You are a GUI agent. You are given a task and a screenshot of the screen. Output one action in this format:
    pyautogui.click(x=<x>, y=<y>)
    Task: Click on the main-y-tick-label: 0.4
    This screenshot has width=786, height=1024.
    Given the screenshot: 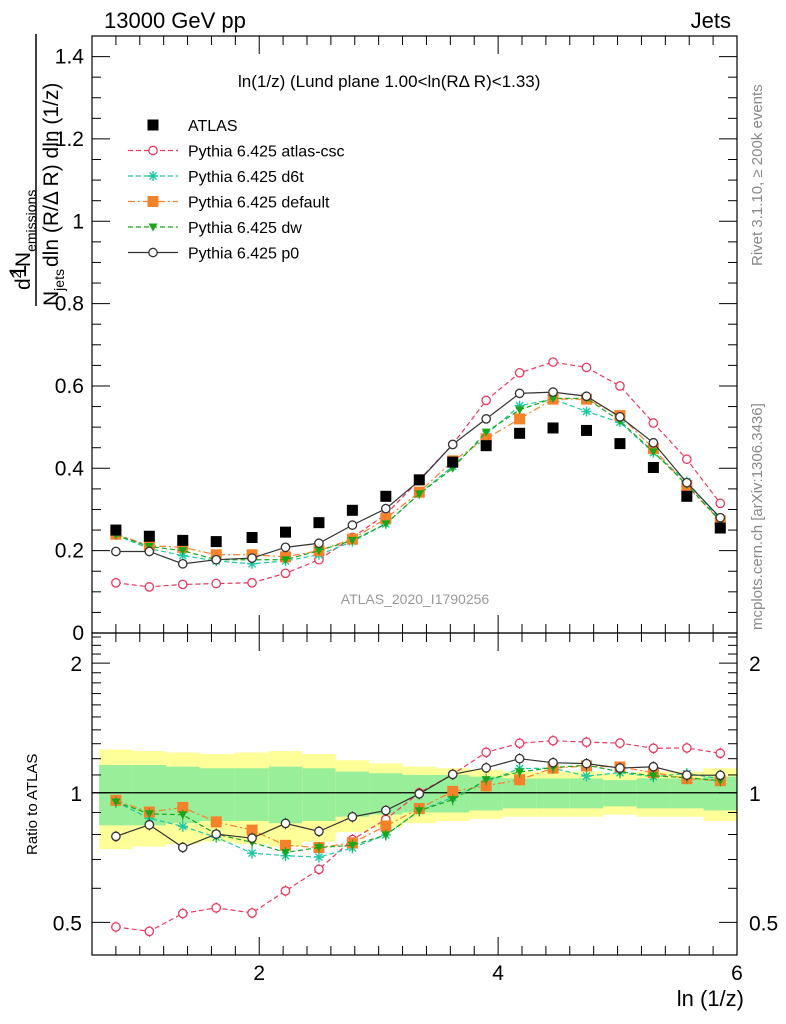 What is the action you would take?
    pyautogui.click(x=70, y=468)
    